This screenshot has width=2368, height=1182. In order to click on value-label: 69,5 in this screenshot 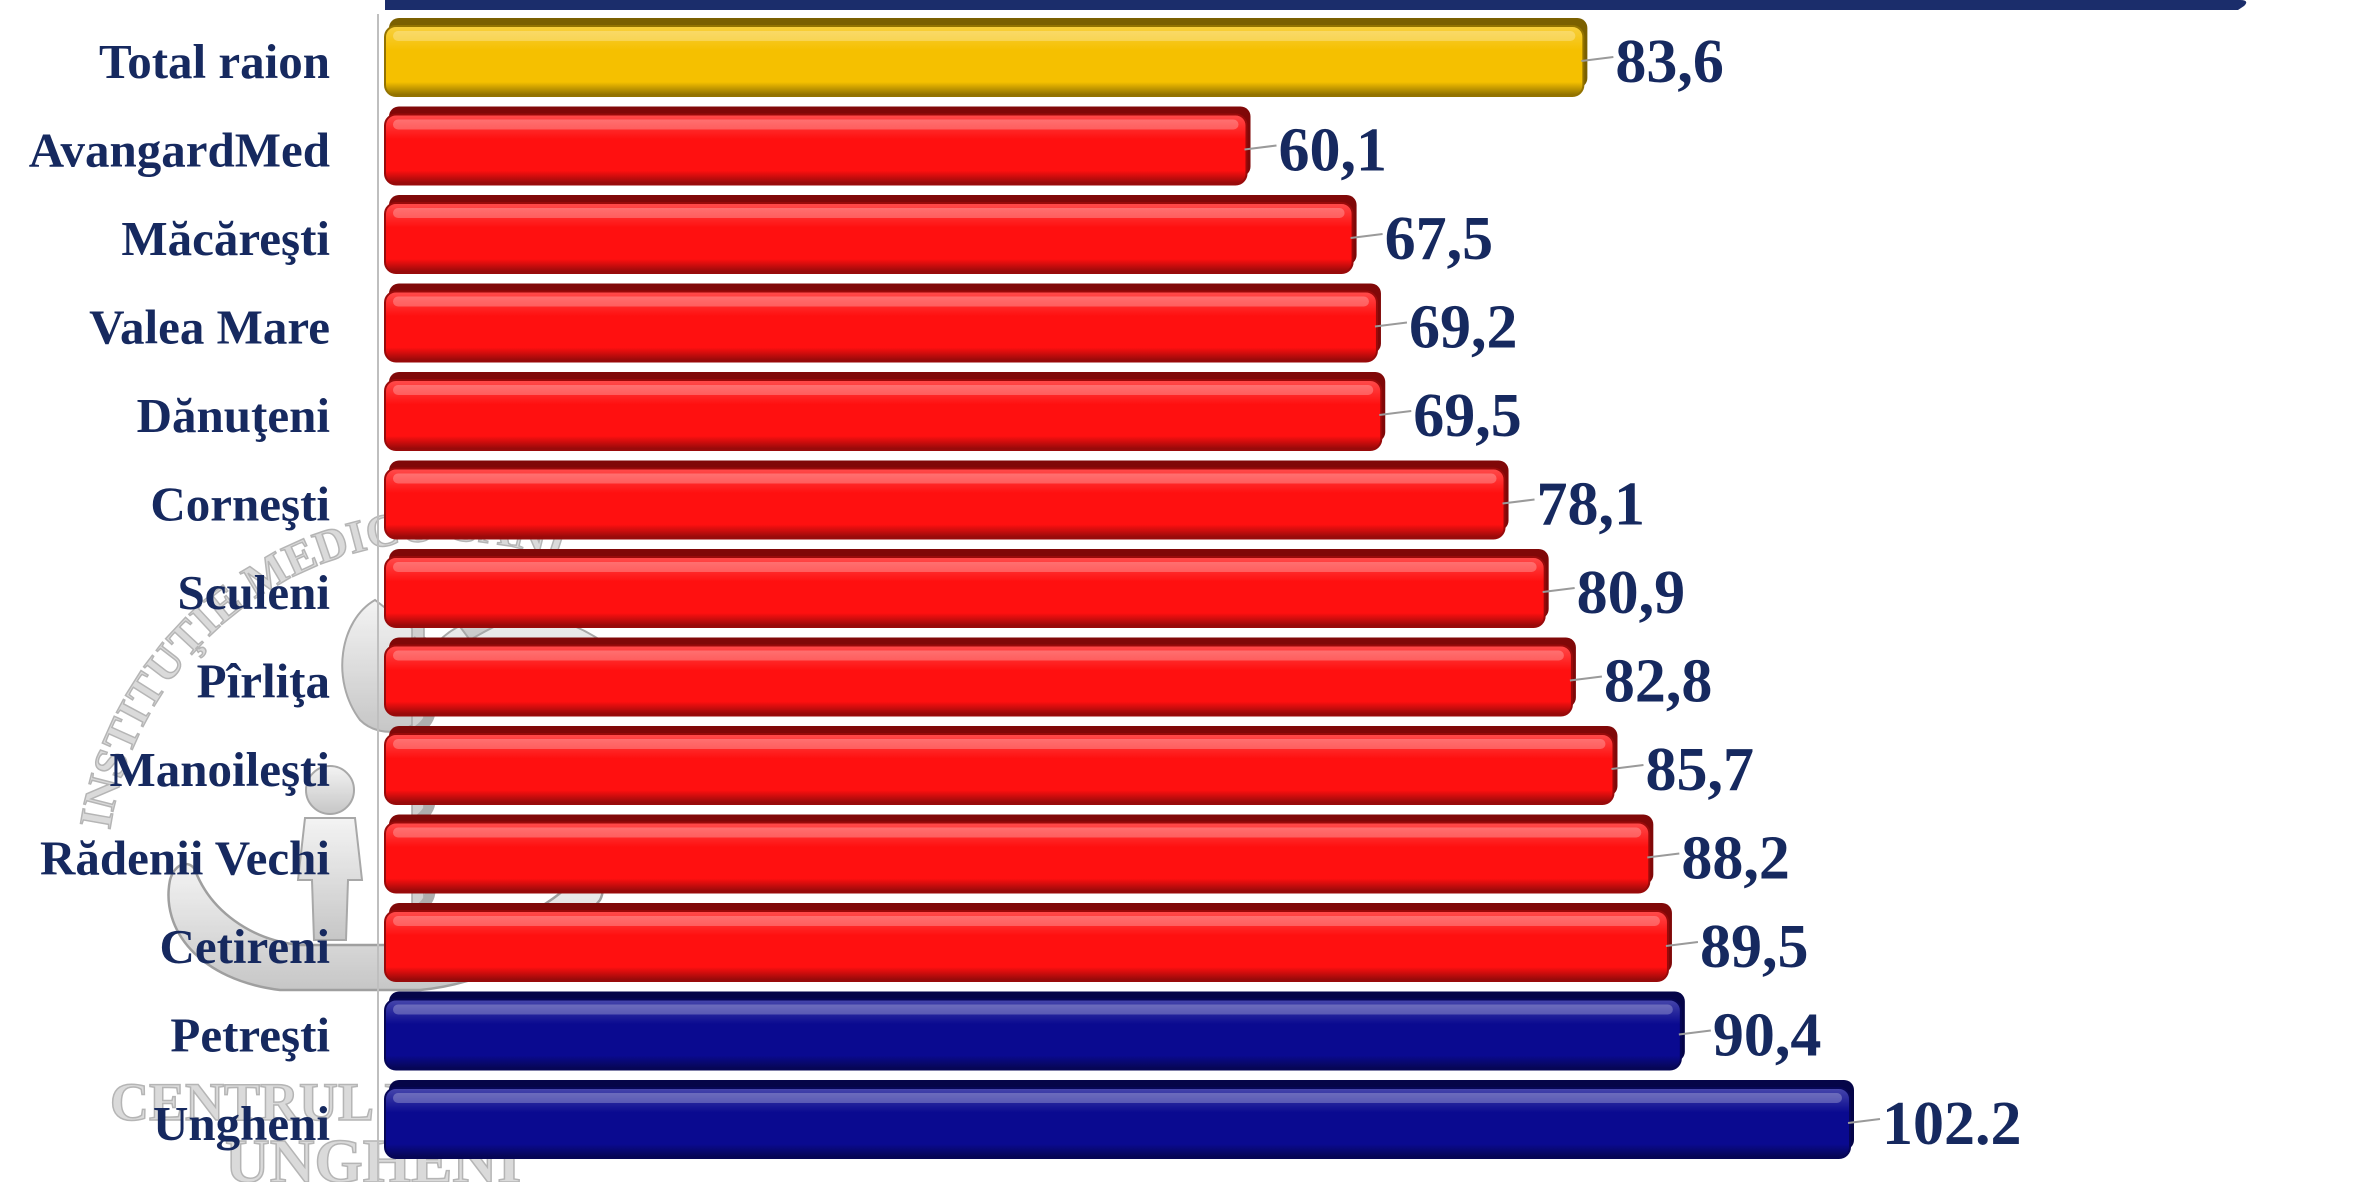, I will do `click(1467, 416)`.